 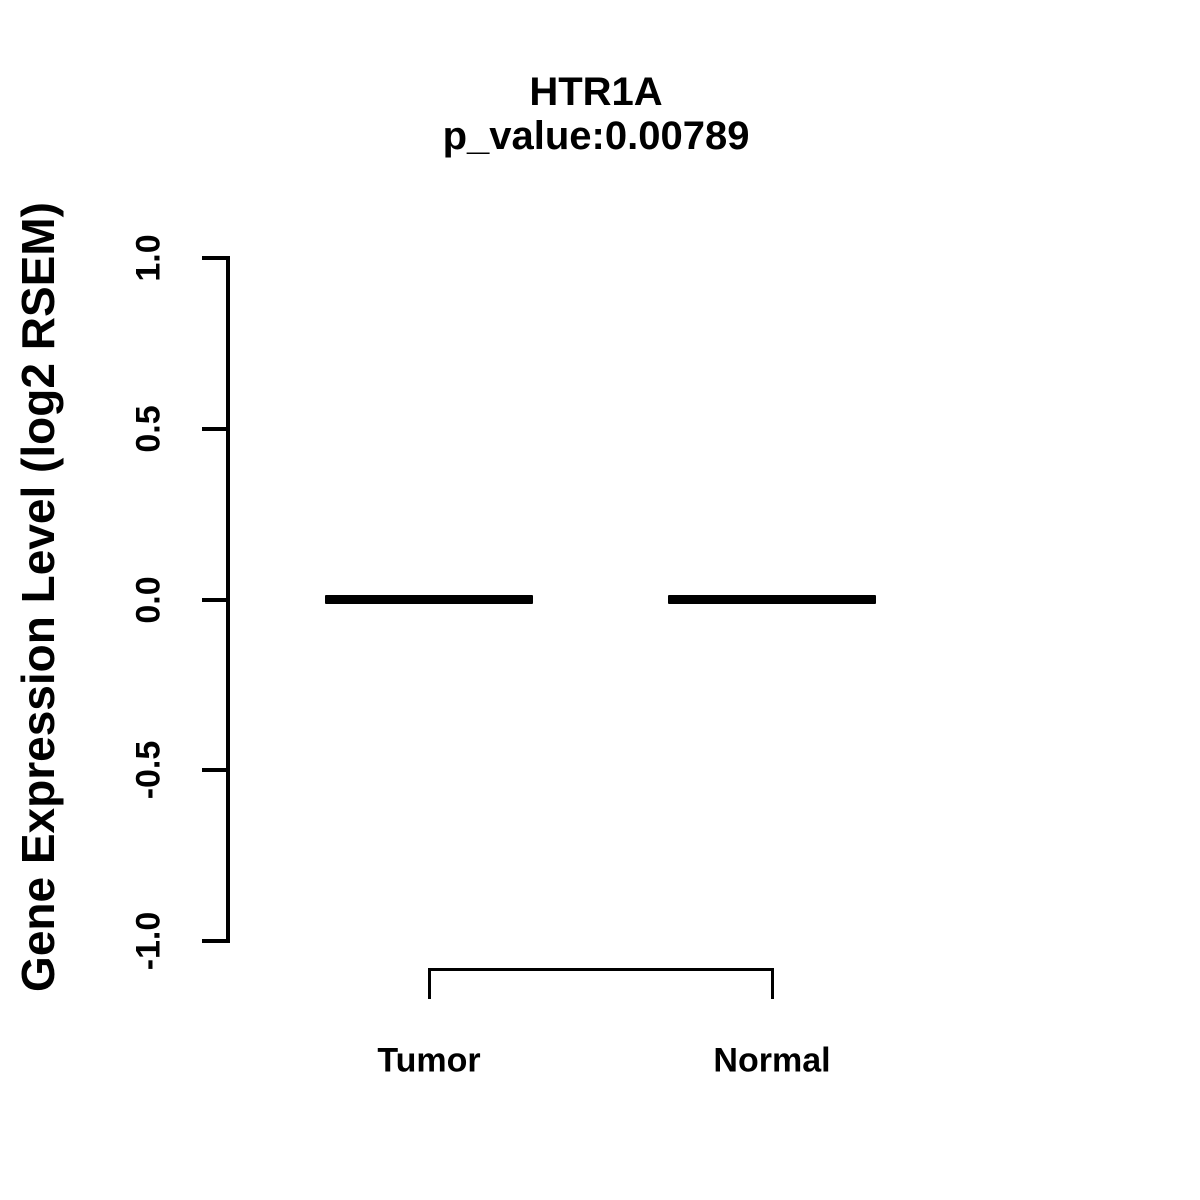 What do you see at coordinates (596, 136) in the screenshot?
I see `chart-subtitle-pvalue: p_value:0.00789` at bounding box center [596, 136].